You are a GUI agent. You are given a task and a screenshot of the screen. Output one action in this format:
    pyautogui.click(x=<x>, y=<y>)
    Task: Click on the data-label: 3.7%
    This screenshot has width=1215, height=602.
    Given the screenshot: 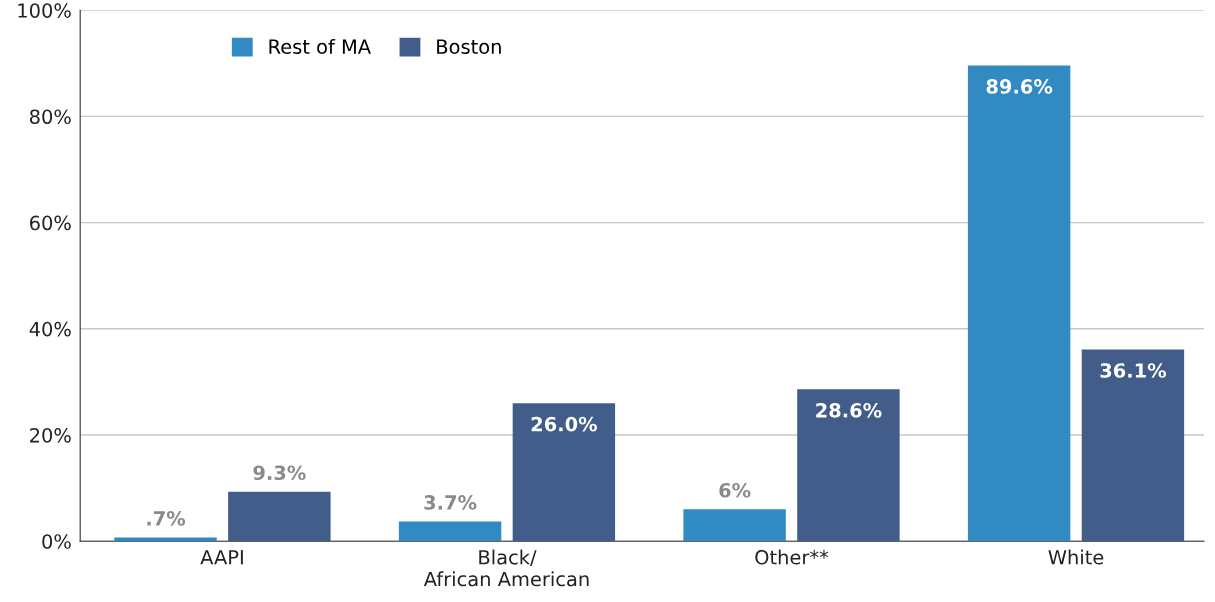 What is the action you would take?
    pyautogui.click(x=450, y=502)
    